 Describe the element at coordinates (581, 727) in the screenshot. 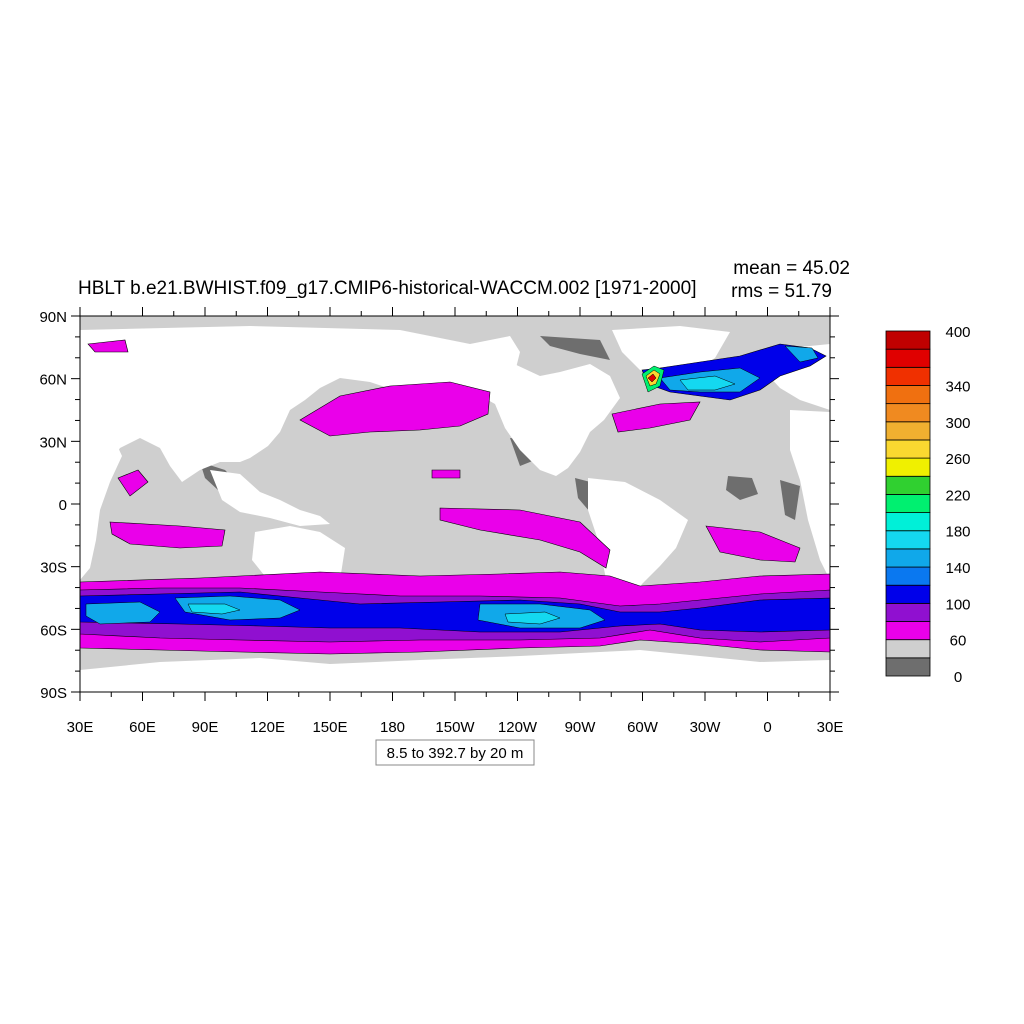

I see `lon-tick-label: 90W` at that location.